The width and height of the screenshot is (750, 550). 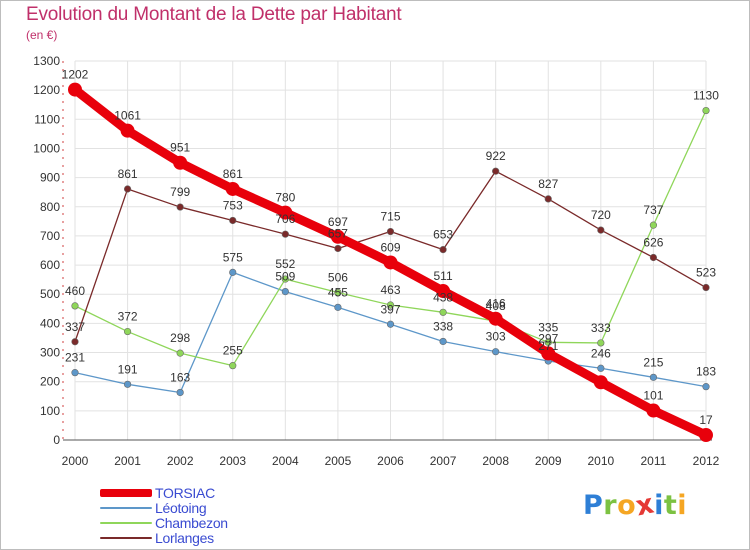 I want to click on data-label: 297, so click(x=548, y=338).